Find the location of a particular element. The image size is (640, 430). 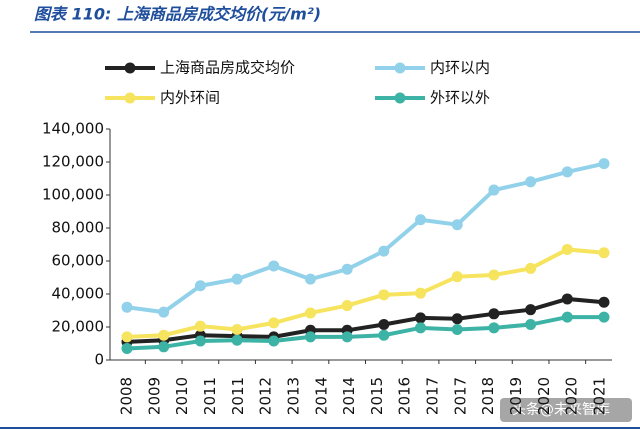

y-tick-label: 140,000 is located at coordinates (73, 129).